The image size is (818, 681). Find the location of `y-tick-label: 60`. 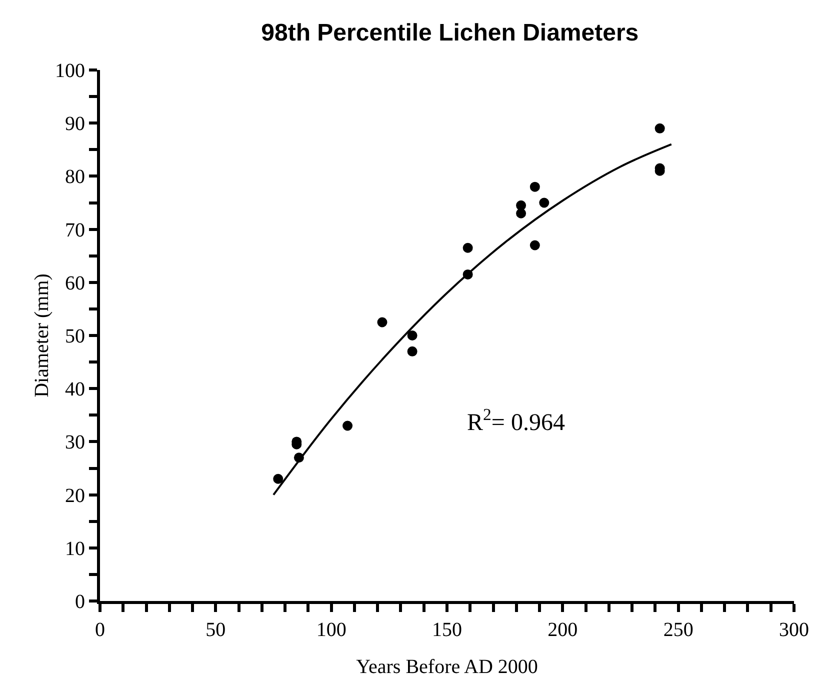

y-tick-label: 60 is located at coordinates (75, 283).